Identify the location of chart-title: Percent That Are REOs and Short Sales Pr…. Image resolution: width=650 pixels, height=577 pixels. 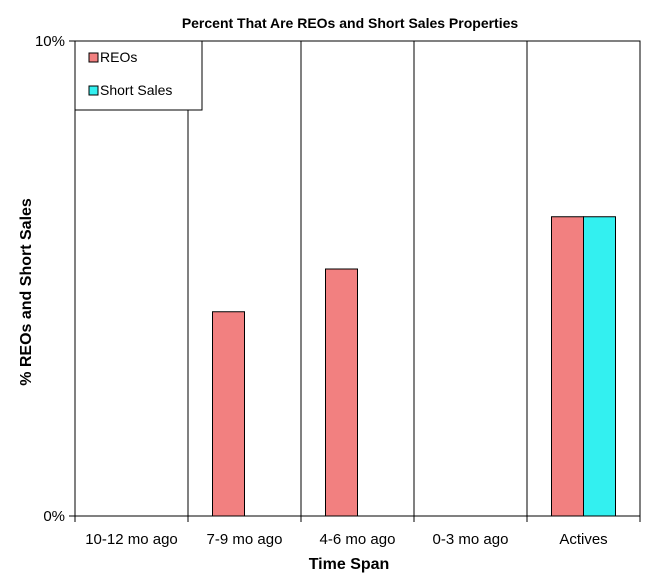
(350, 23).